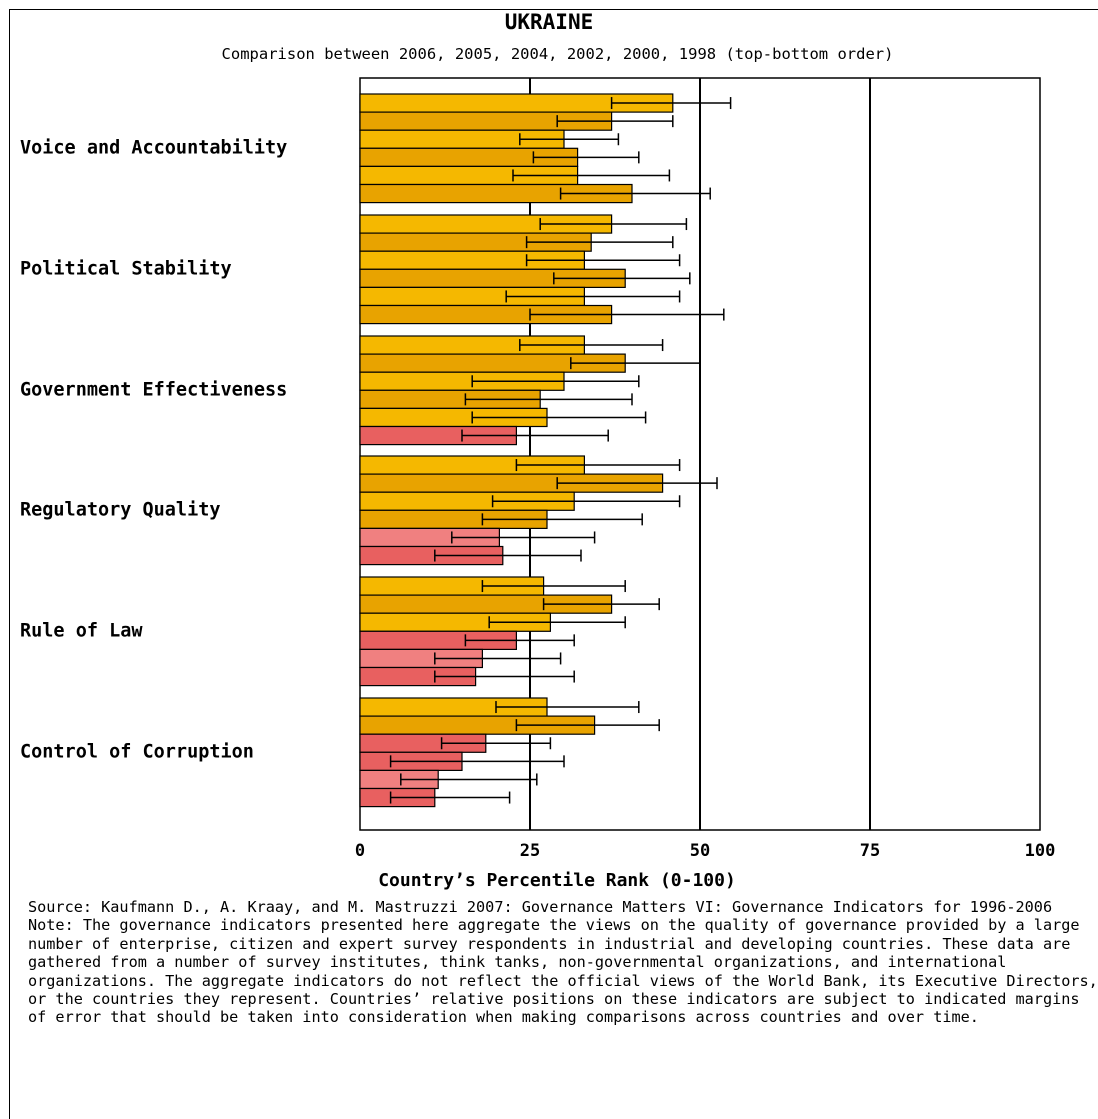 The image size is (1098, 1119). I want to click on category-label: Control of Corruption, so click(137, 751).